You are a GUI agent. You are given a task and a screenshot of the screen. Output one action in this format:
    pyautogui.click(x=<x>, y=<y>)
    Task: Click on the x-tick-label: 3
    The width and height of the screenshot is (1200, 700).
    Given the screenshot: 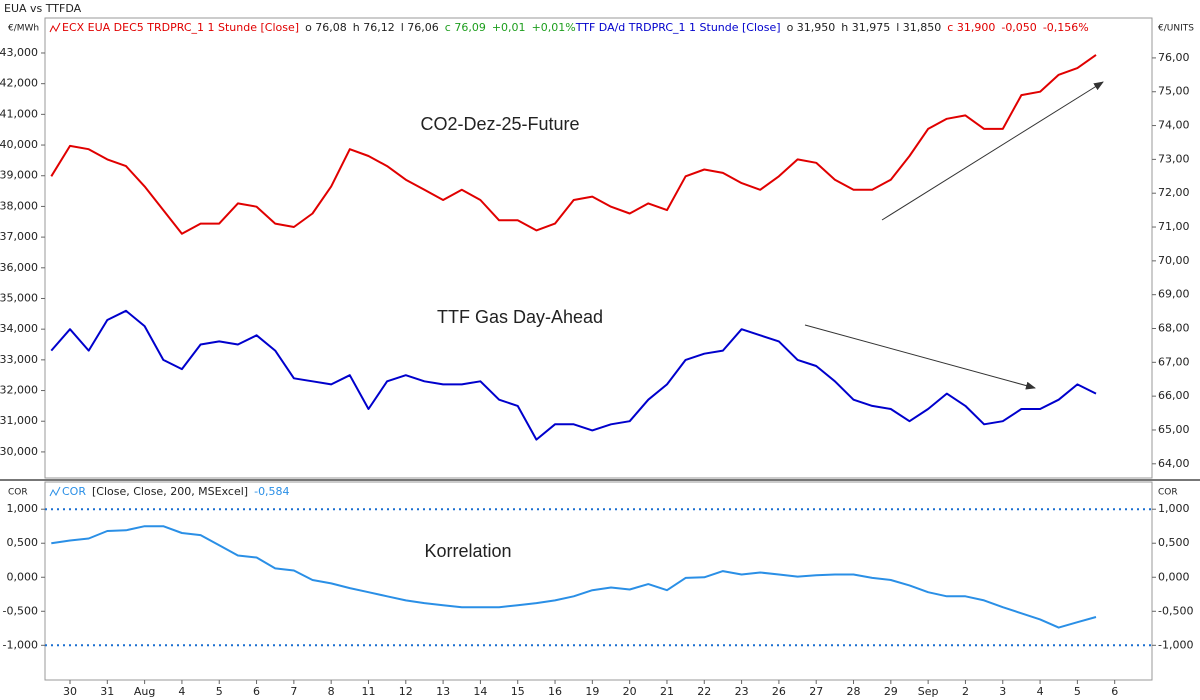 What is the action you would take?
    pyautogui.click(x=1002, y=691)
    